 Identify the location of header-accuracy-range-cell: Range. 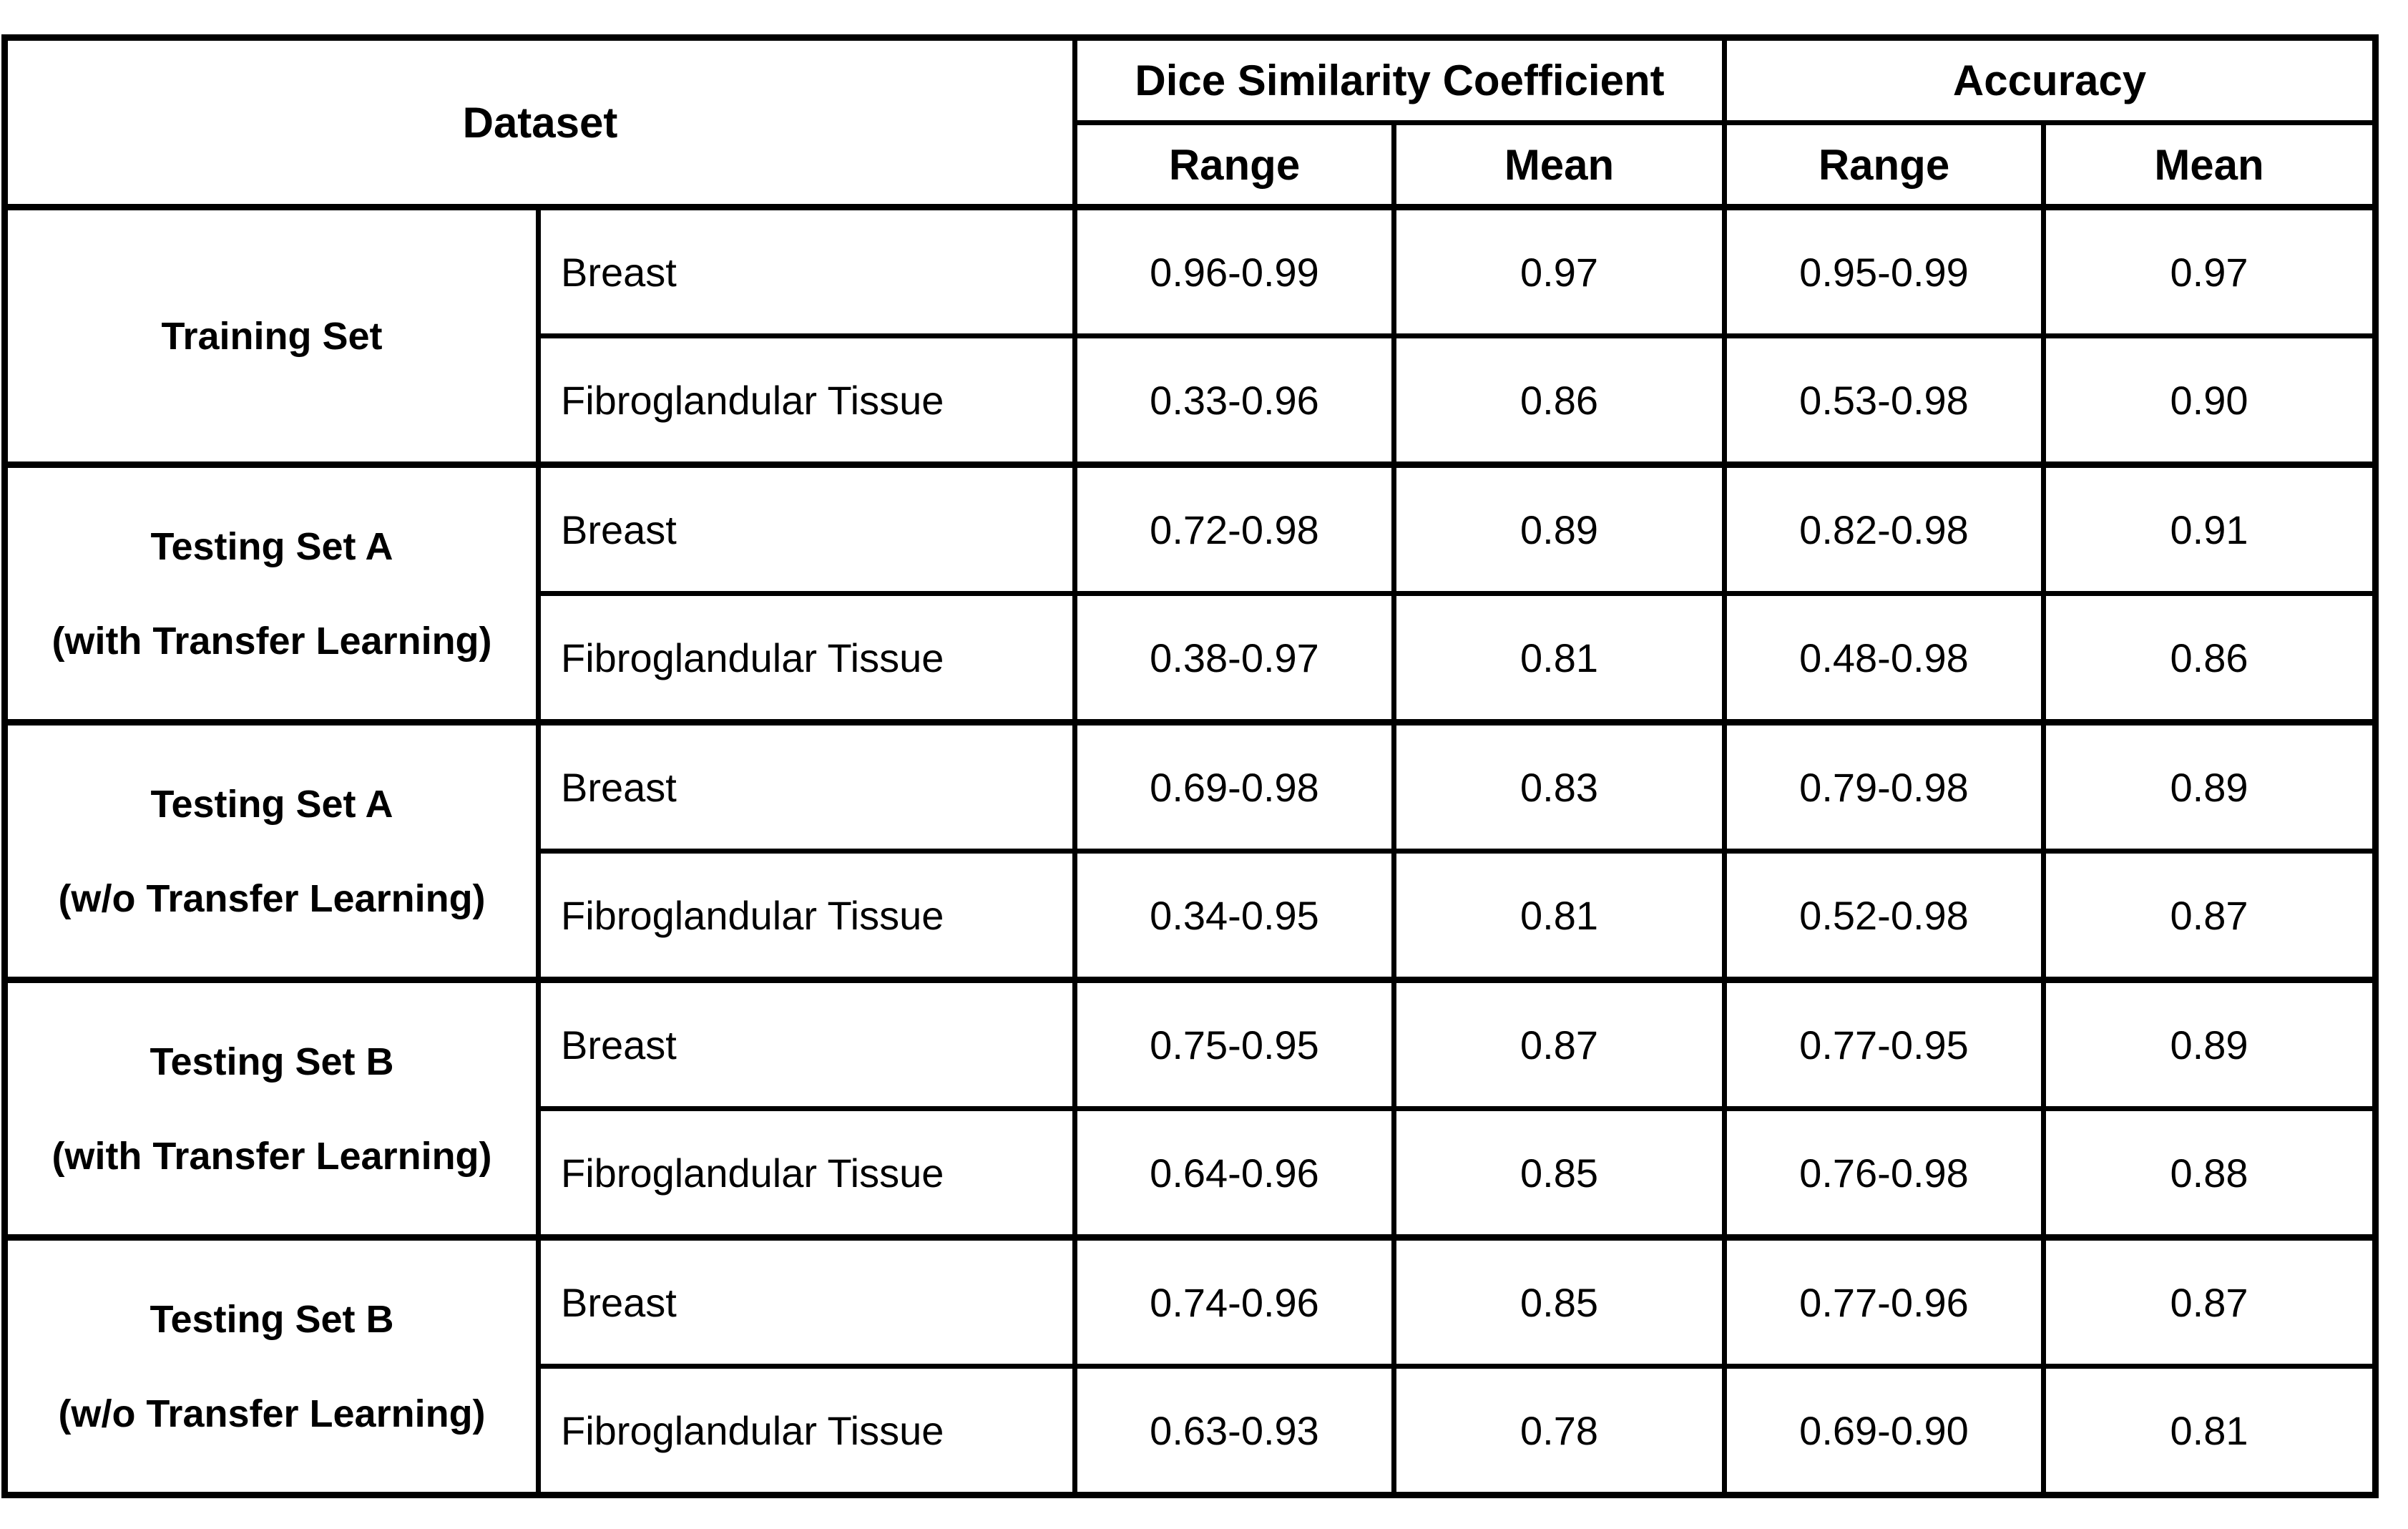
(1884, 165).